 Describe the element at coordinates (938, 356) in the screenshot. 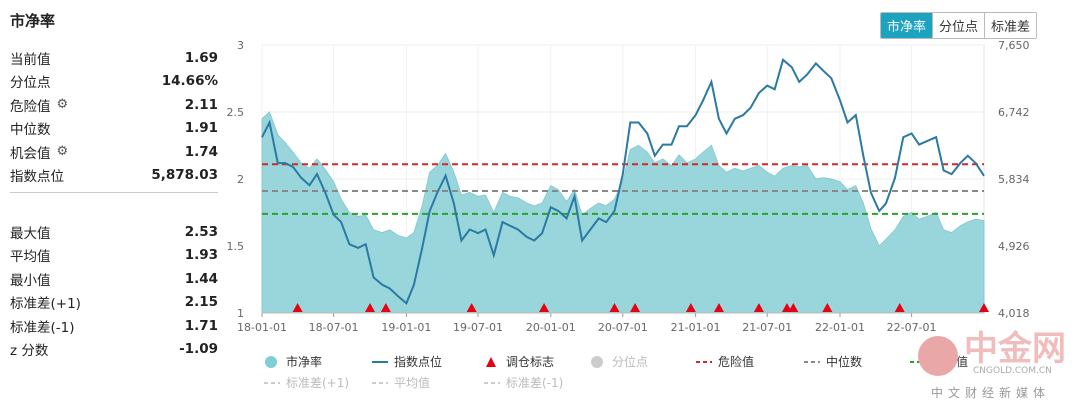

I see `watermark-circle` at that location.